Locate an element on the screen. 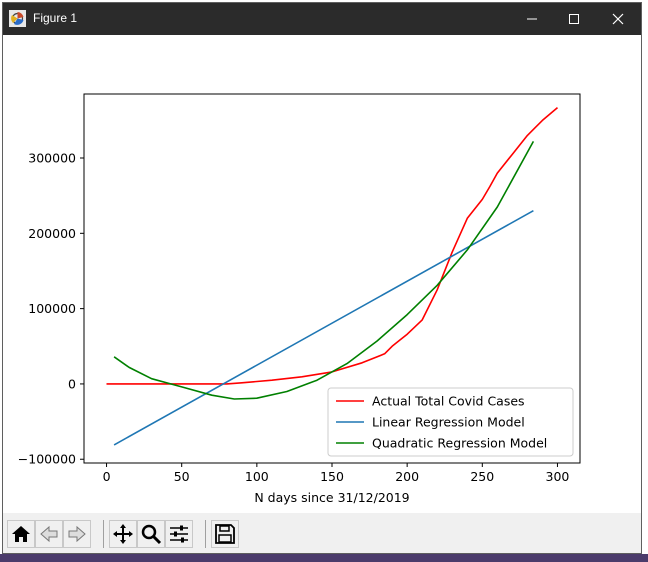 The image size is (648, 562). figure-app-icon is located at coordinates (17, 18).